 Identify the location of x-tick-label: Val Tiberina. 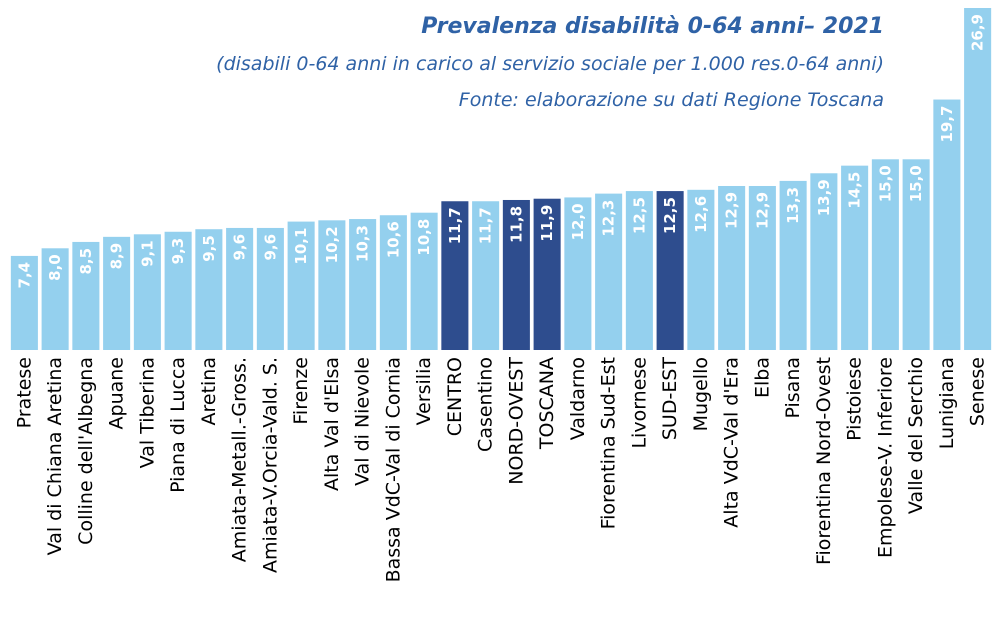
(147, 412).